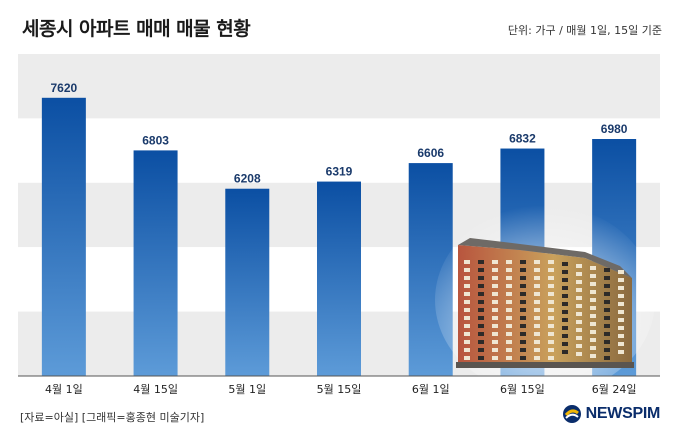  I want to click on x-tick-label: 5월 15일, so click(339, 389).